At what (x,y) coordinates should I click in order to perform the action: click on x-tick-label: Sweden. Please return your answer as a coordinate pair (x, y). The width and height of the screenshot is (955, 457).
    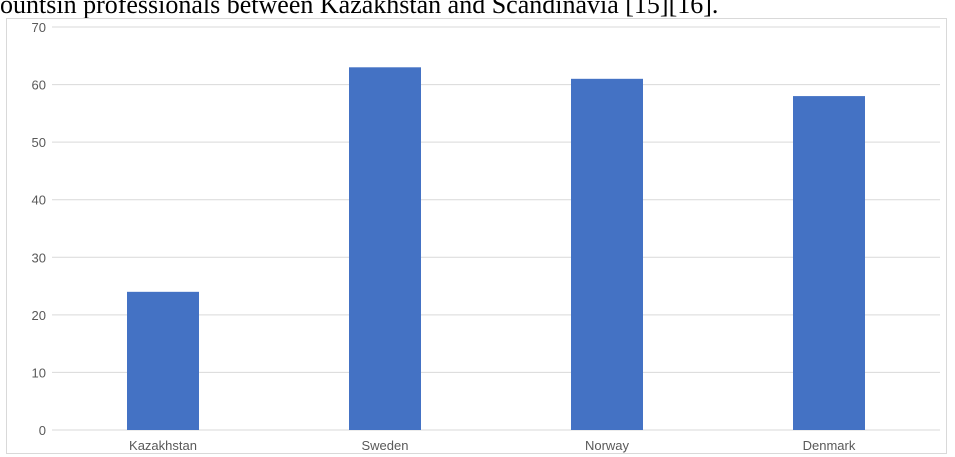
    Looking at the image, I should click on (385, 445).